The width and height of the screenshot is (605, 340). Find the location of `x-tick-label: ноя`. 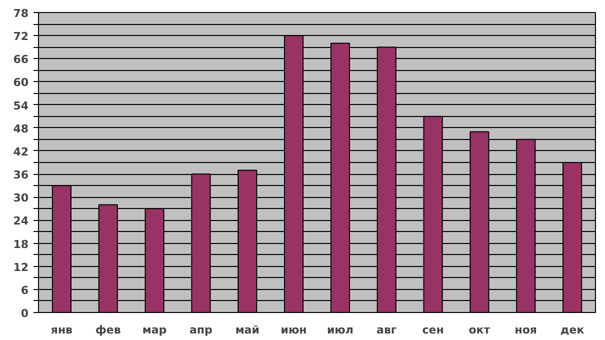

x-tick-label: ноя is located at coordinates (525, 330).